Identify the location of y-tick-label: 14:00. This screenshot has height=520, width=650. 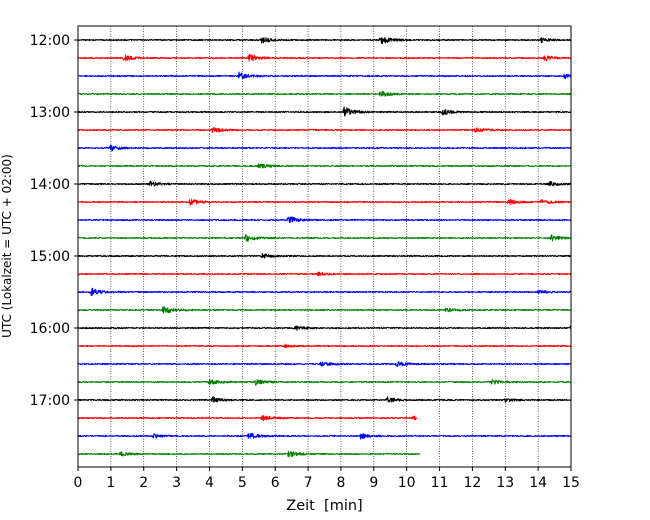
(50, 185).